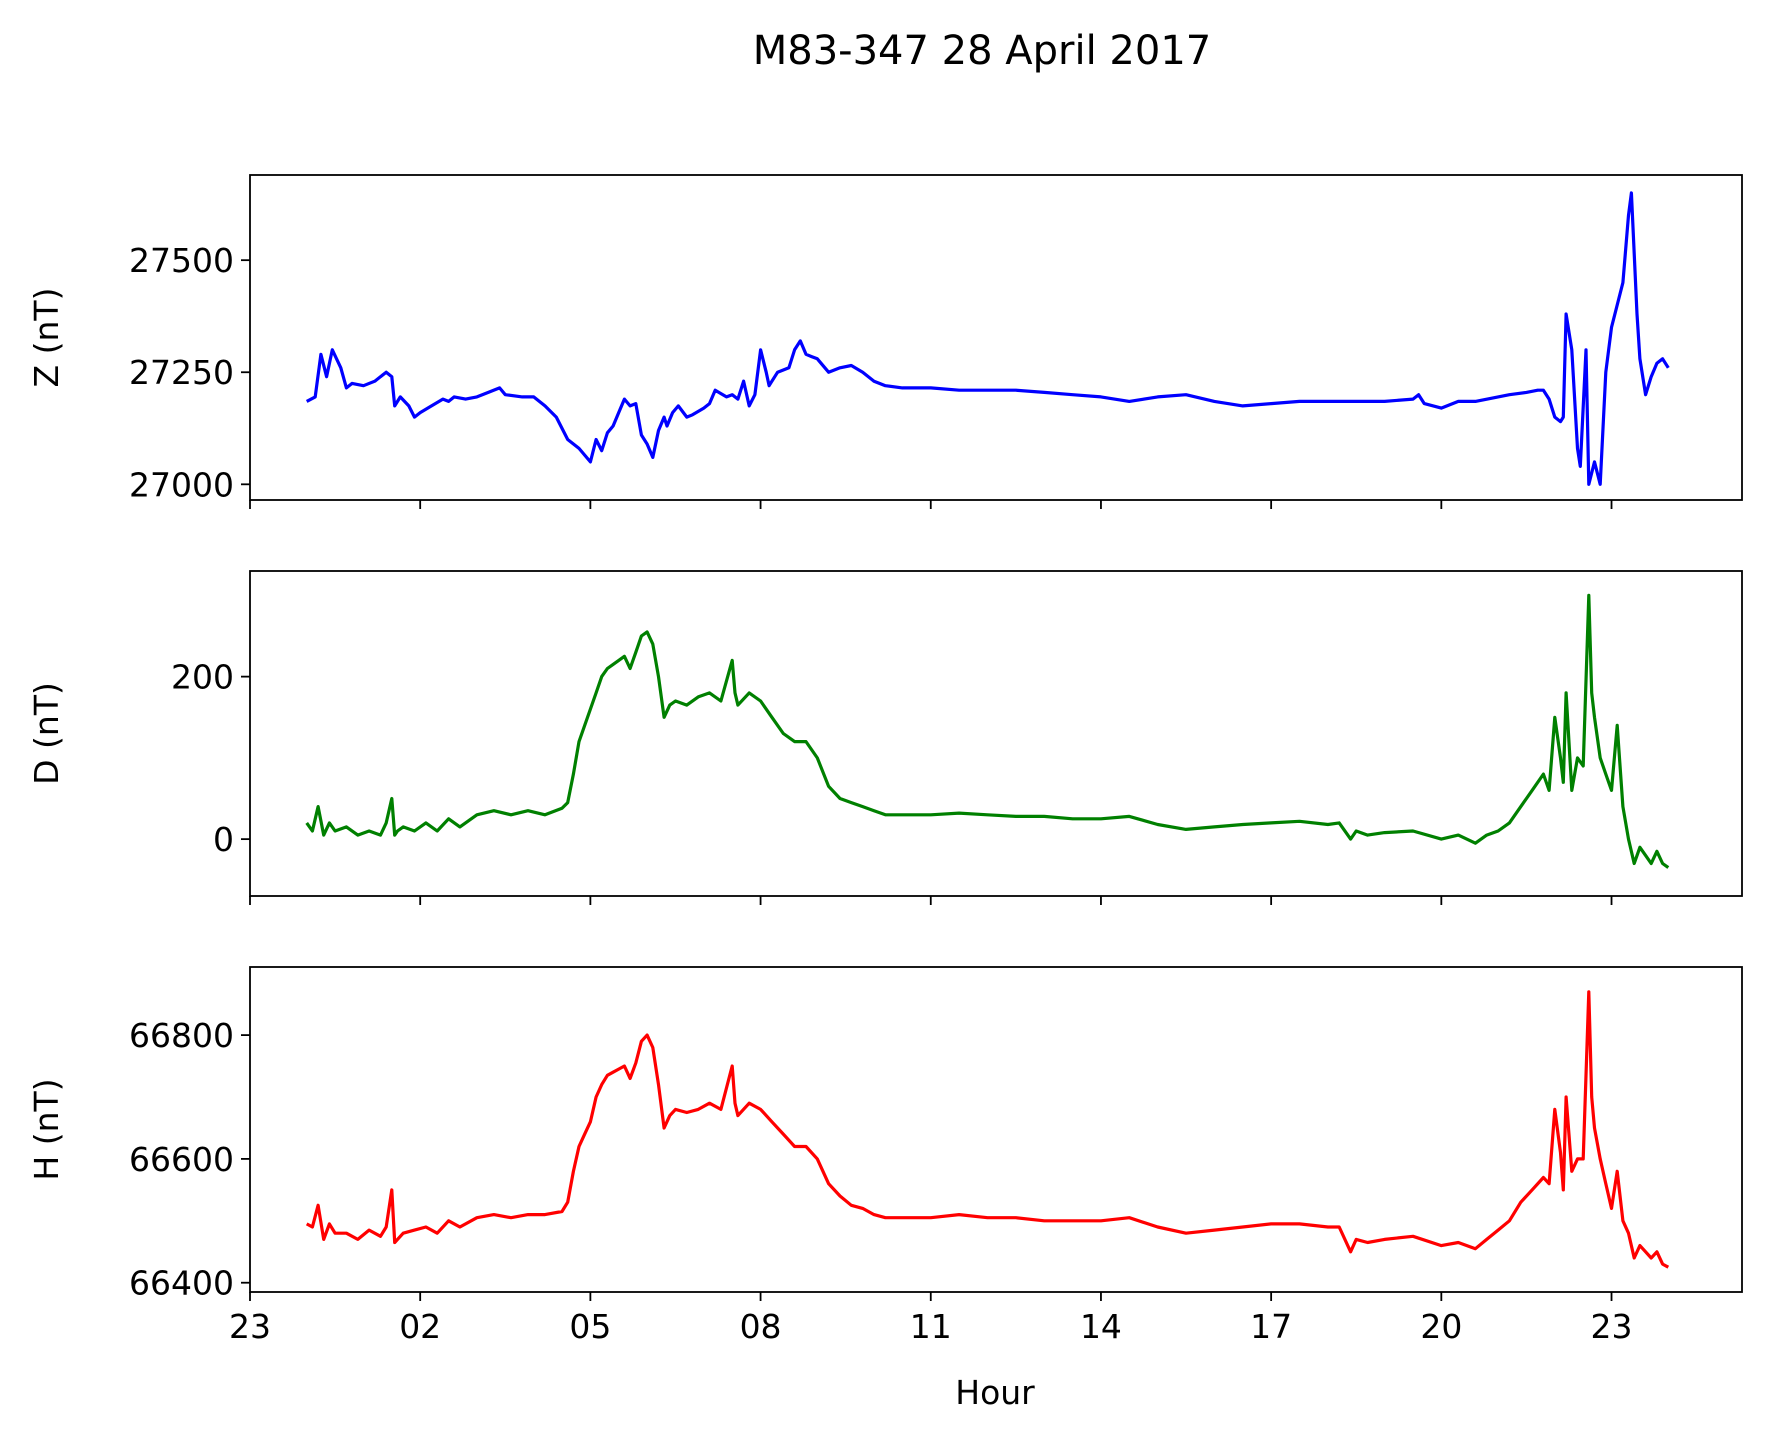 The height and width of the screenshot is (1442, 1768). What do you see at coordinates (46, 1129) in the screenshot?
I see `y-axis-label-h: H (nT)` at bounding box center [46, 1129].